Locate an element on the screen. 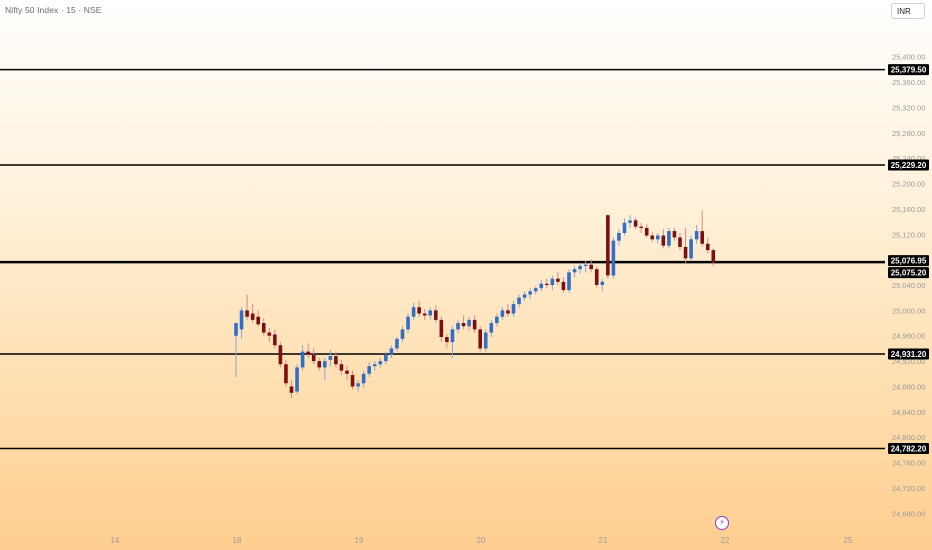  level-label: 25,076.95 is located at coordinates (909, 261).